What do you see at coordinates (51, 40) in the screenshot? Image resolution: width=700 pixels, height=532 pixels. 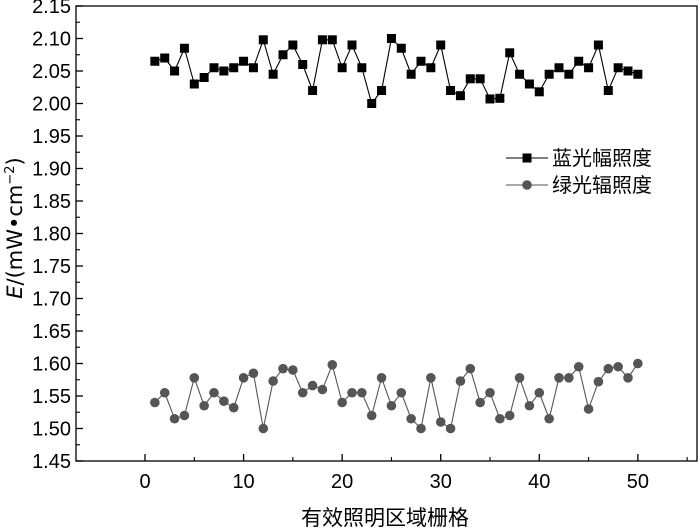 I see `y-tick-label: 2.10` at bounding box center [51, 40].